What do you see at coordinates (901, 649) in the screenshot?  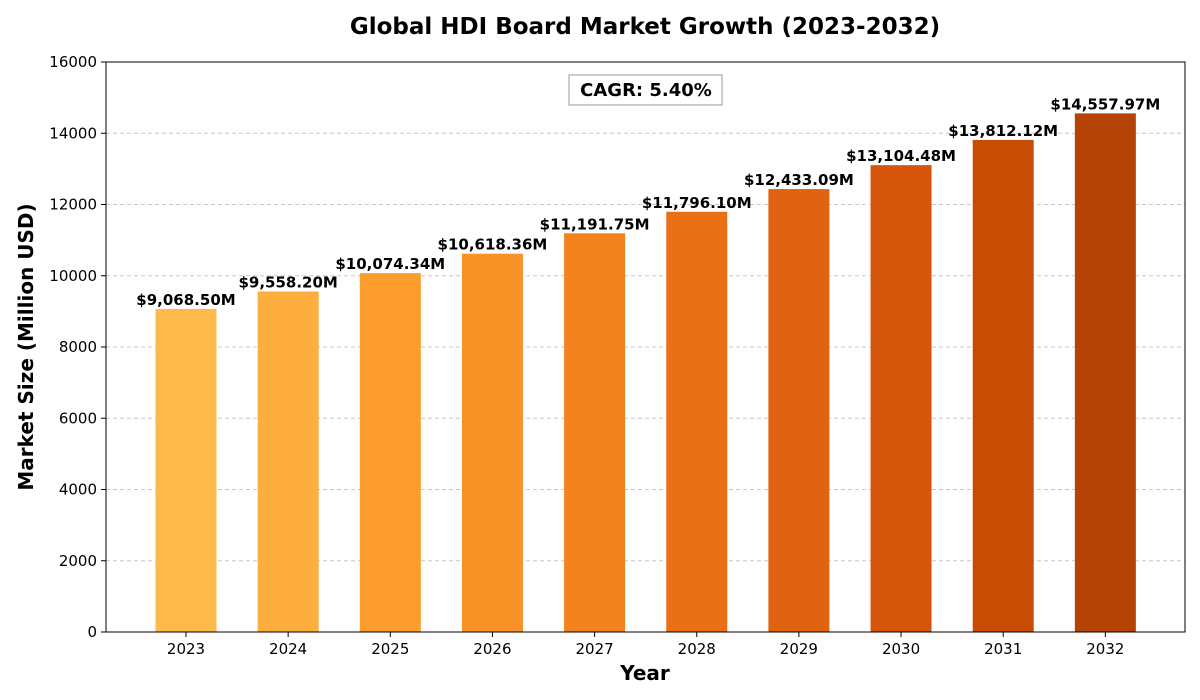 I see `x-tick-label: 2030` at bounding box center [901, 649].